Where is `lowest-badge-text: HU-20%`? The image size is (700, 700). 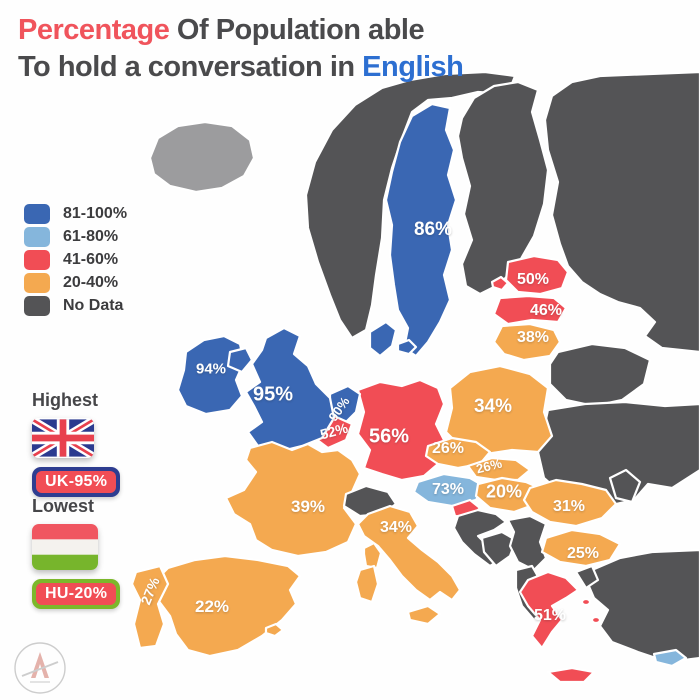
lowest-badge-text: HU-20% is located at coordinates (76, 594).